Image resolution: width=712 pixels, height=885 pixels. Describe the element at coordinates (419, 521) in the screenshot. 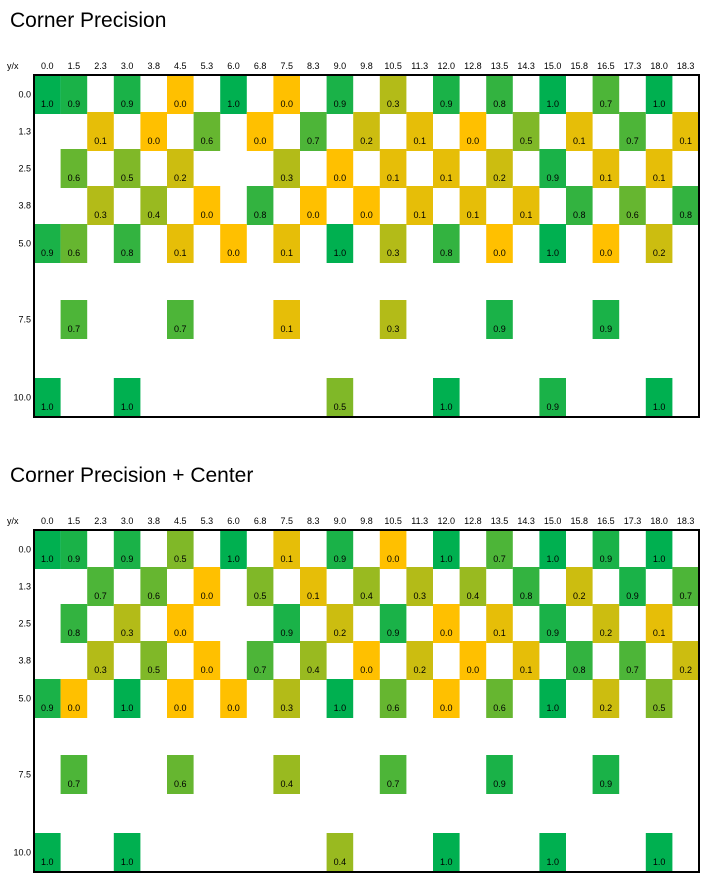

I see `x-tick-label: 11.3` at that location.